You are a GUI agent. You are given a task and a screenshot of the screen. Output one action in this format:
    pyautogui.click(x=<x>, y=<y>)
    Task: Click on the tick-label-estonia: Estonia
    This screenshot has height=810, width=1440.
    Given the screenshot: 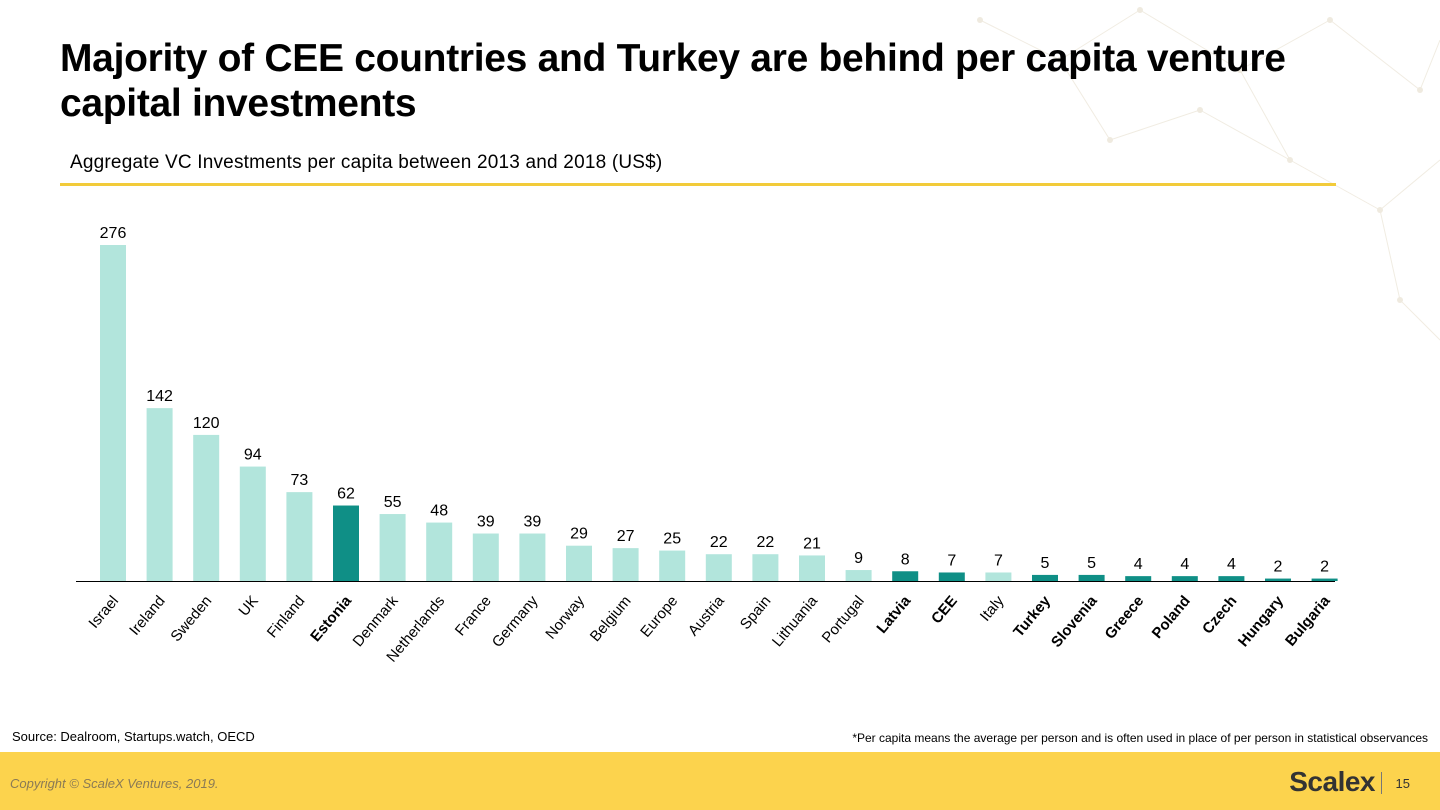 What is the action you would take?
    pyautogui.click(x=331, y=618)
    